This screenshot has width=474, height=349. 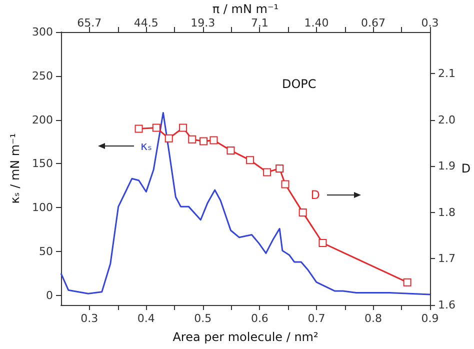 What do you see at coordinates (203, 23) in the screenshot?
I see `text: 19.3` at bounding box center [203, 23].